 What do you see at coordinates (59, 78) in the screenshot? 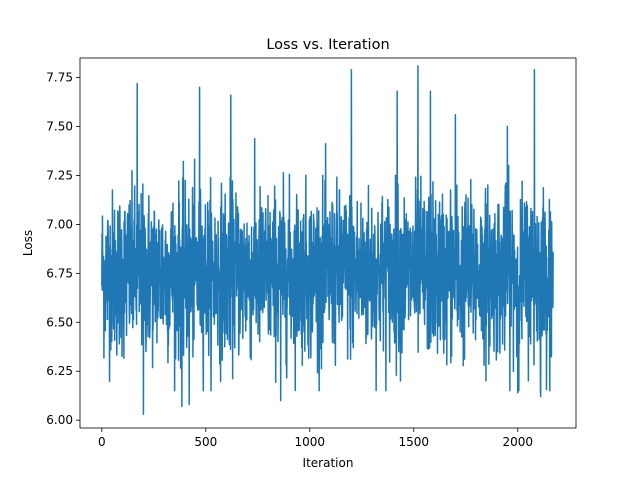
I see `y-tick-label: 7.75` at bounding box center [59, 78].